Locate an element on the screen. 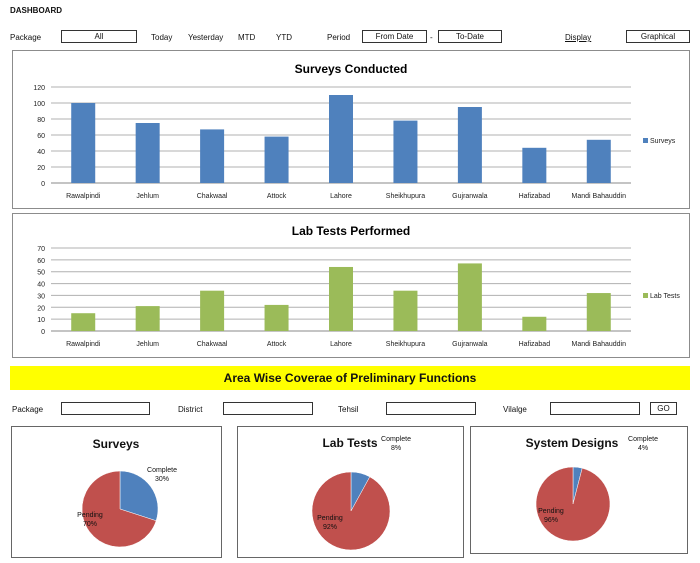 The image size is (700, 563). surveys-pie-chart: Surveys Complete 30% Pending 70% is located at coordinates (127, 492).